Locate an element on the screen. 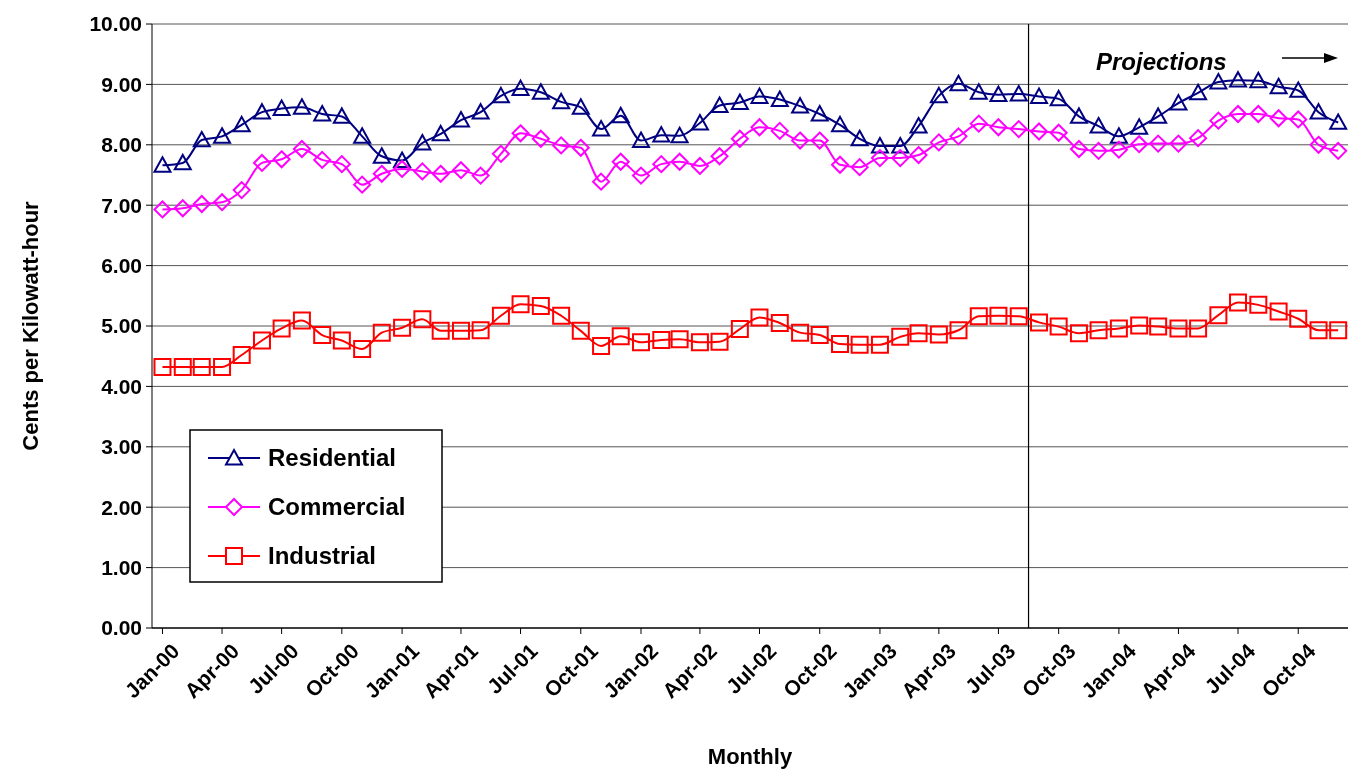 The image size is (1356, 780). y-tick-label: 7.00 is located at coordinates (121, 205).